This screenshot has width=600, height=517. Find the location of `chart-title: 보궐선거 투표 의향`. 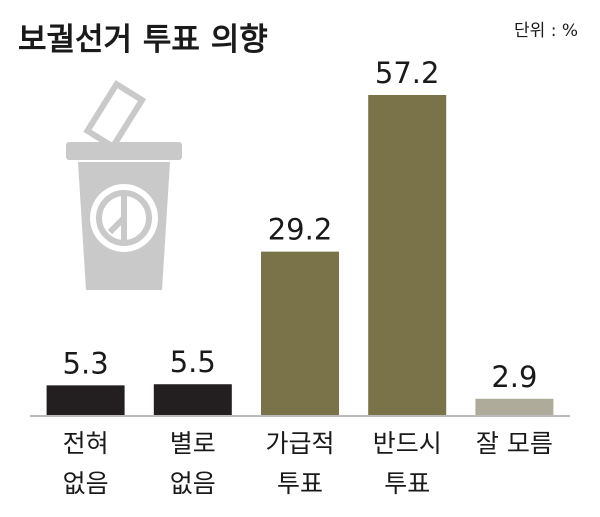

chart-title: 보궐선거 투표 의향 is located at coordinates (143, 40).